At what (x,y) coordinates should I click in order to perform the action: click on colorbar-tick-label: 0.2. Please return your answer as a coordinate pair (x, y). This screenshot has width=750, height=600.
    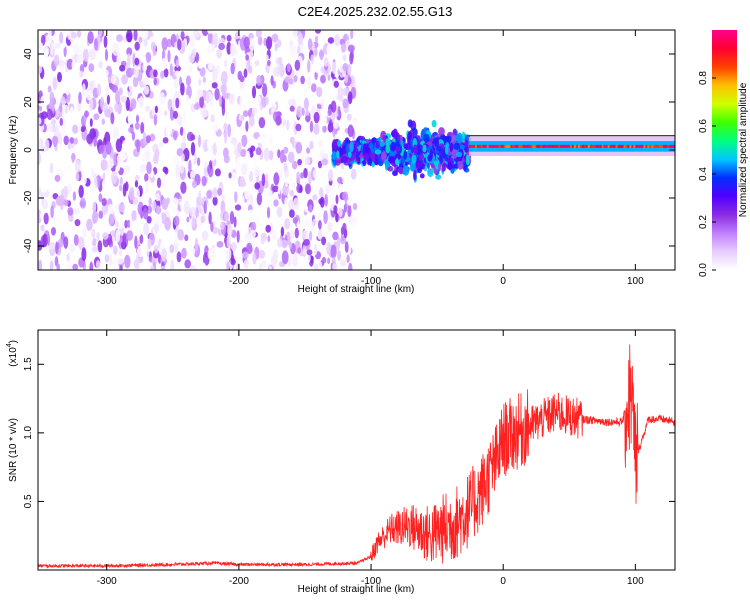
    Looking at the image, I should click on (703, 222).